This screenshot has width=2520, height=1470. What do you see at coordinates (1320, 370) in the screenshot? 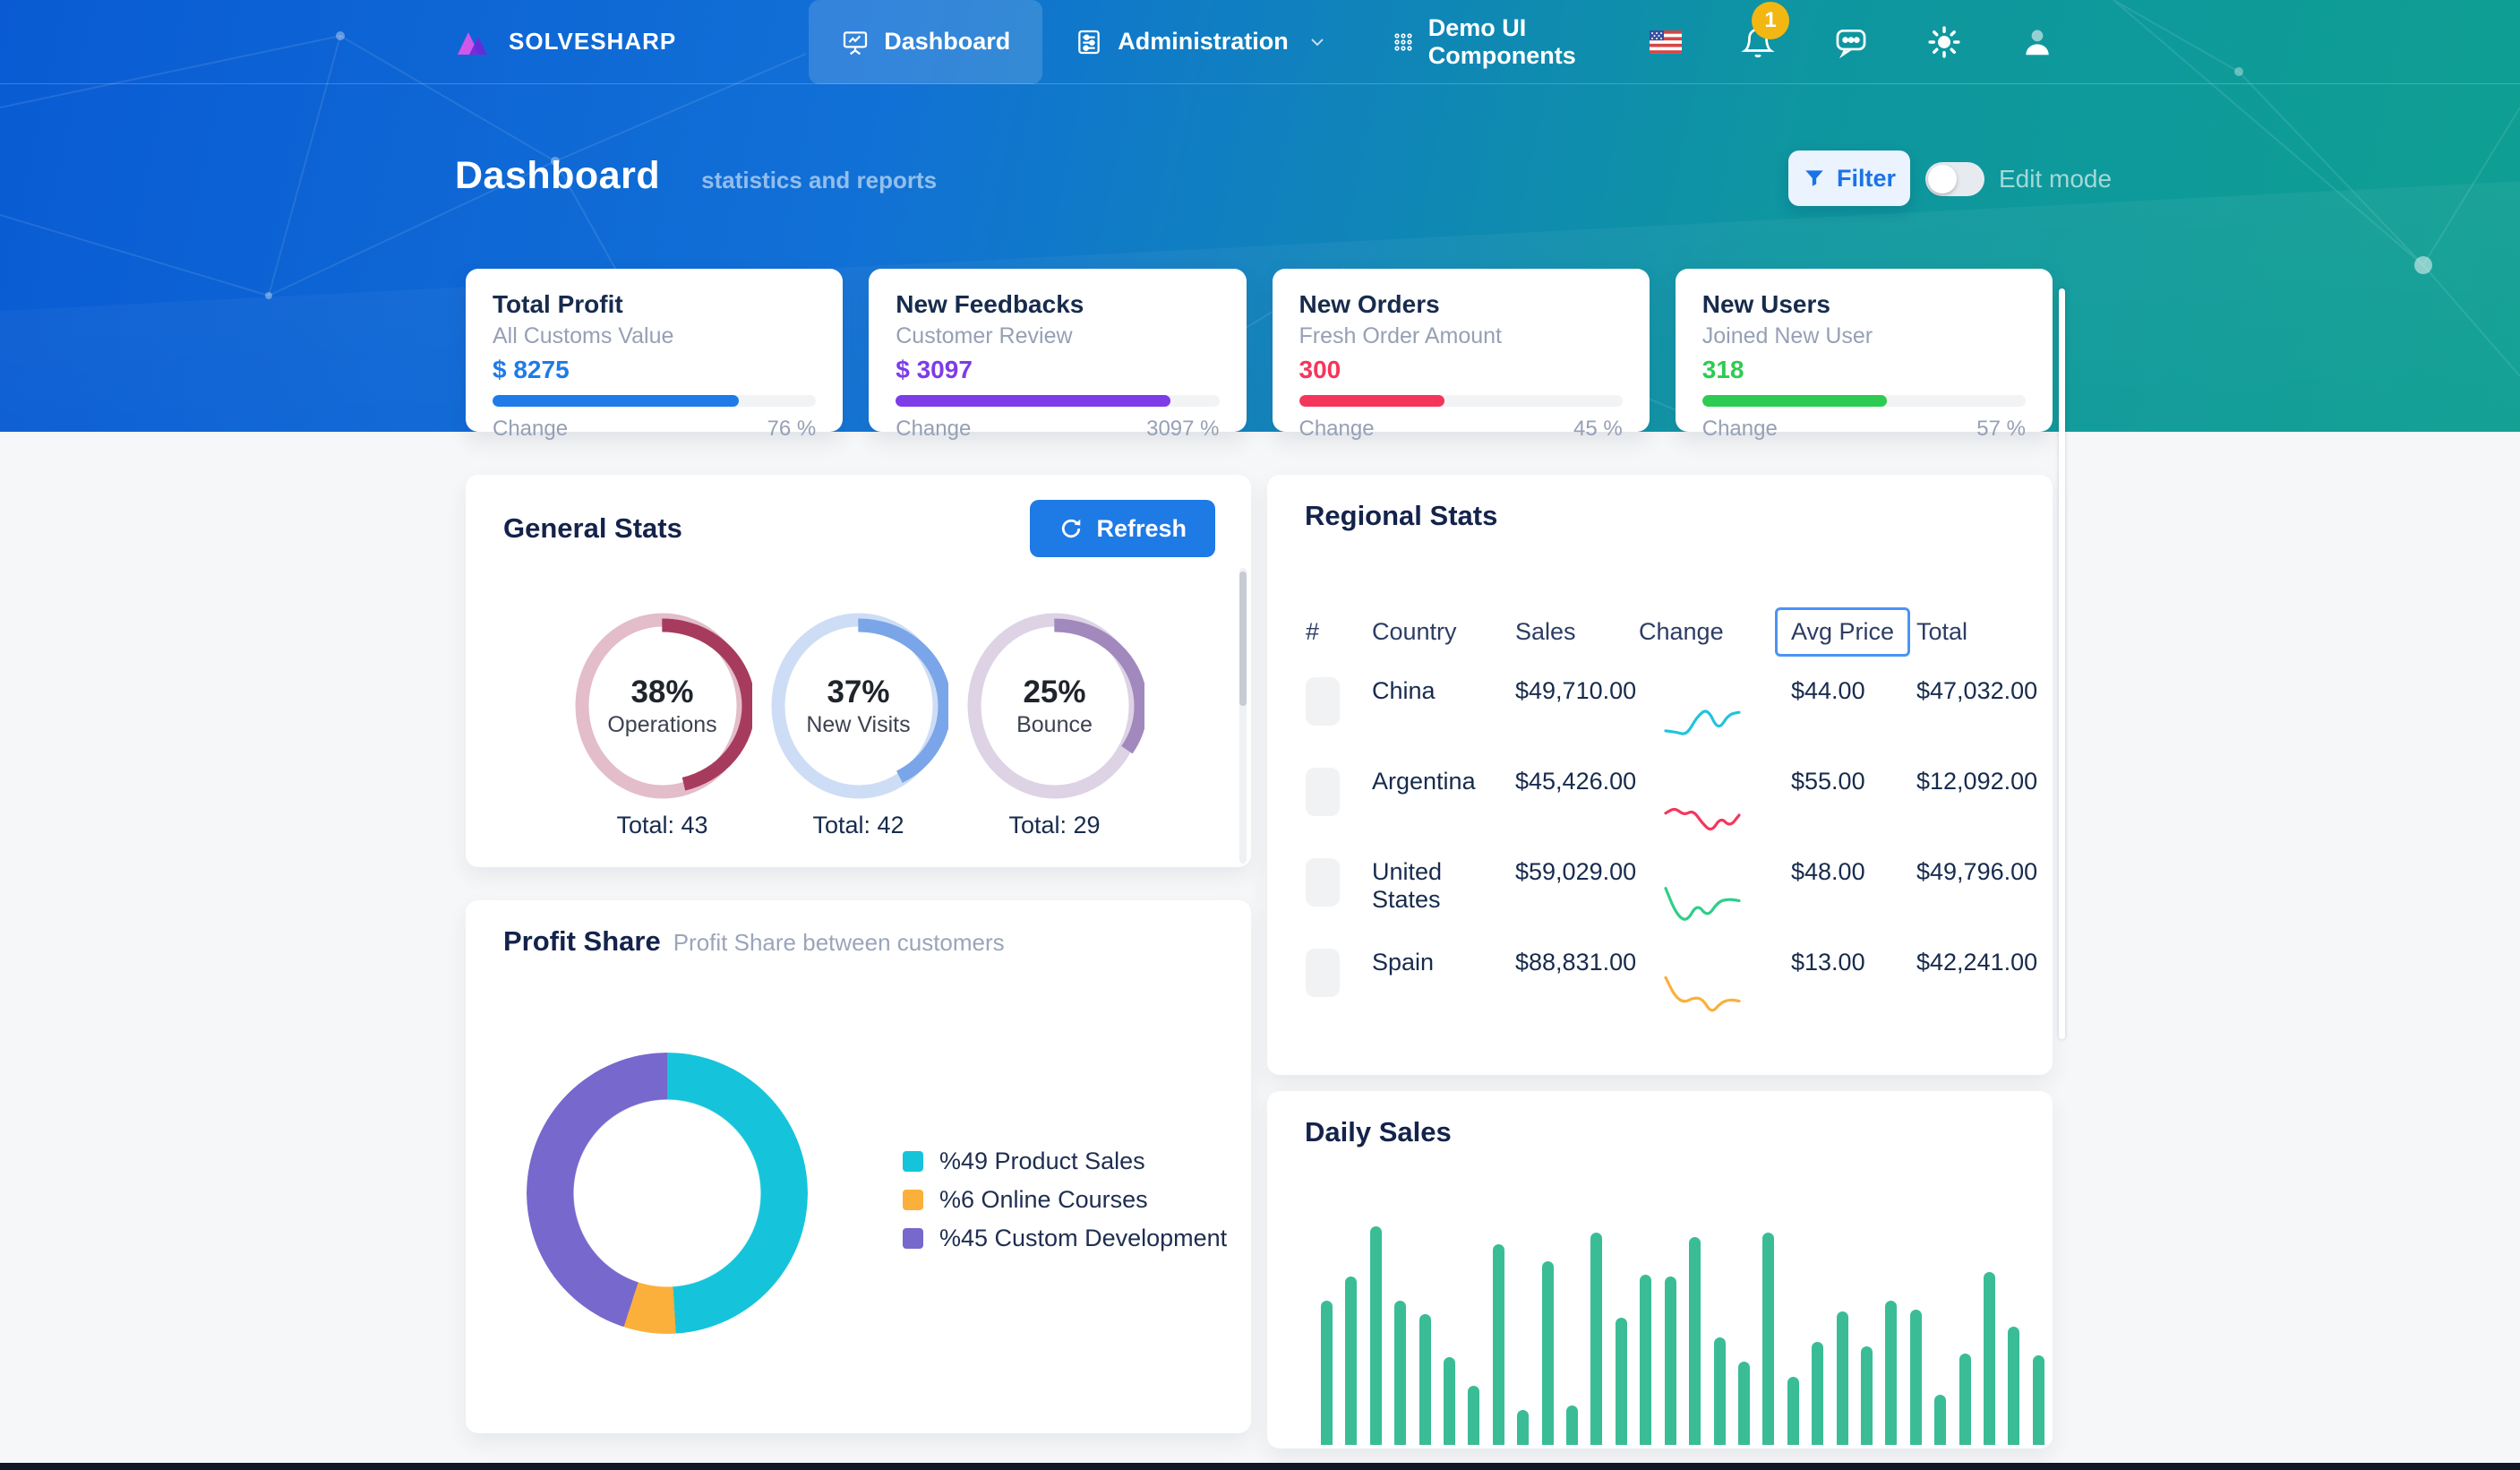
I see `stat-value: 300` at bounding box center [1320, 370].